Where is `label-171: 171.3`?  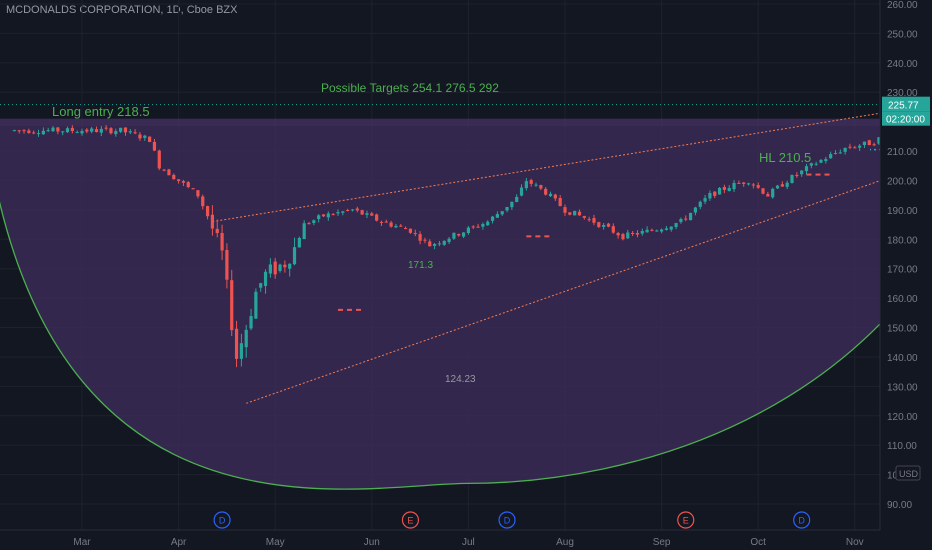 label-171: 171.3 is located at coordinates (420, 265).